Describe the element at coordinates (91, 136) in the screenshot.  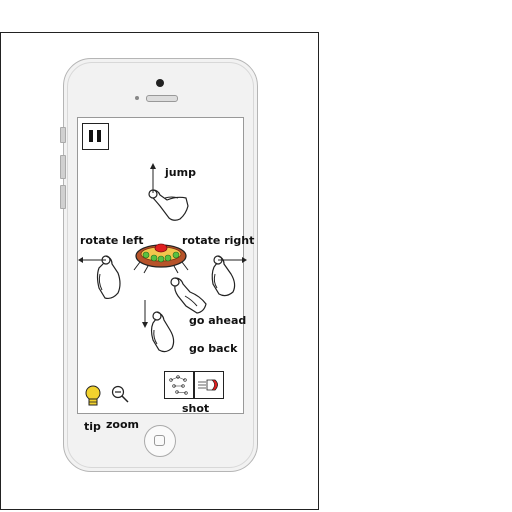
I see `pause-icon` at that location.